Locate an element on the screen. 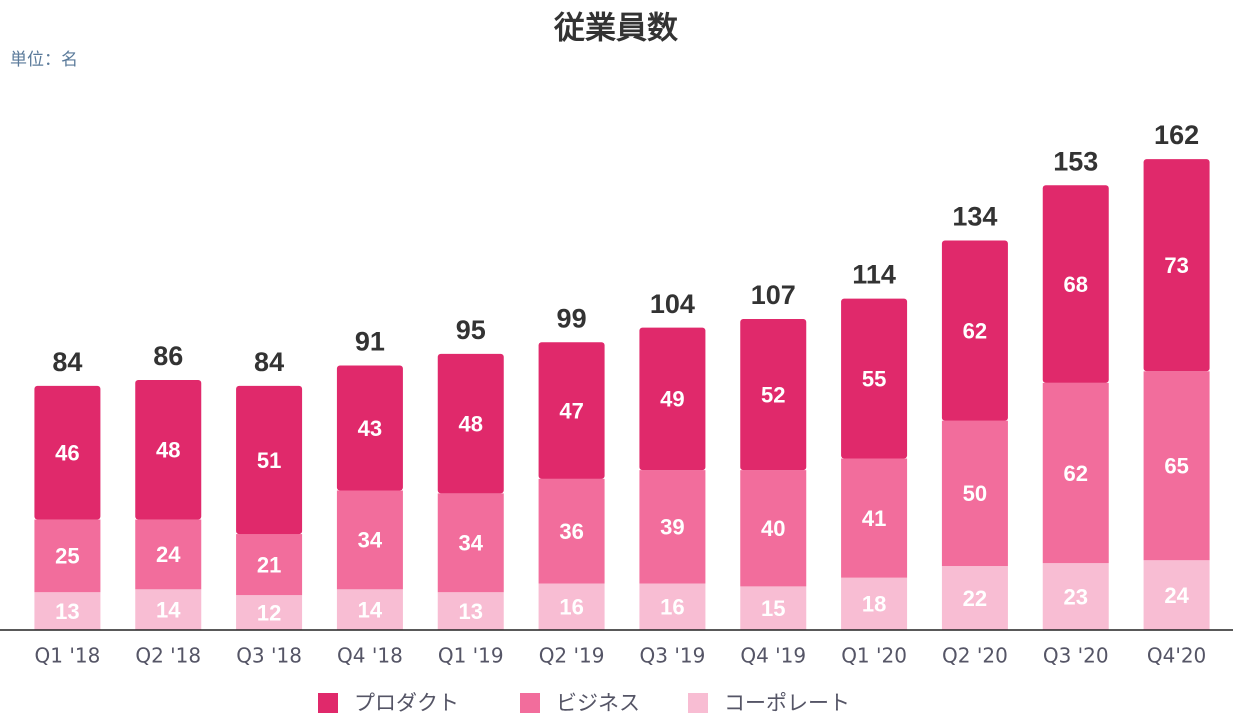  x-tick-label: Q4 '18 is located at coordinates (370, 656).